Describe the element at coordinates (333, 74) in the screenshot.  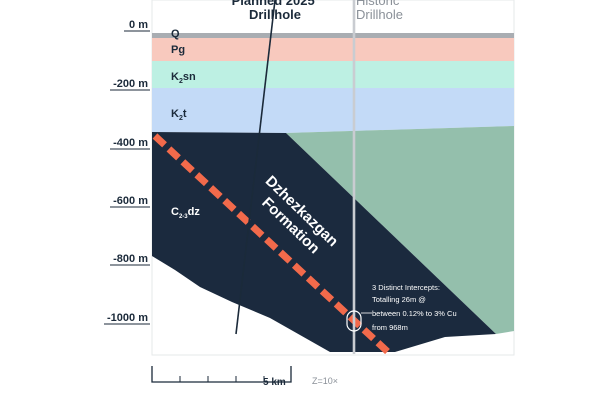
I see `layer-k2sn` at that location.